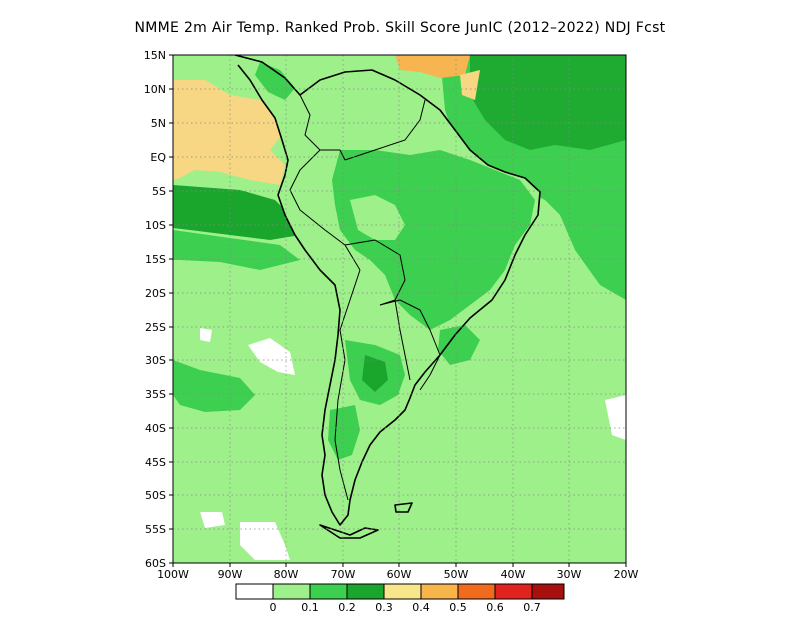 The image size is (800, 618). Describe the element at coordinates (273, 607) in the screenshot. I see `colorbar-label: 0` at that location.